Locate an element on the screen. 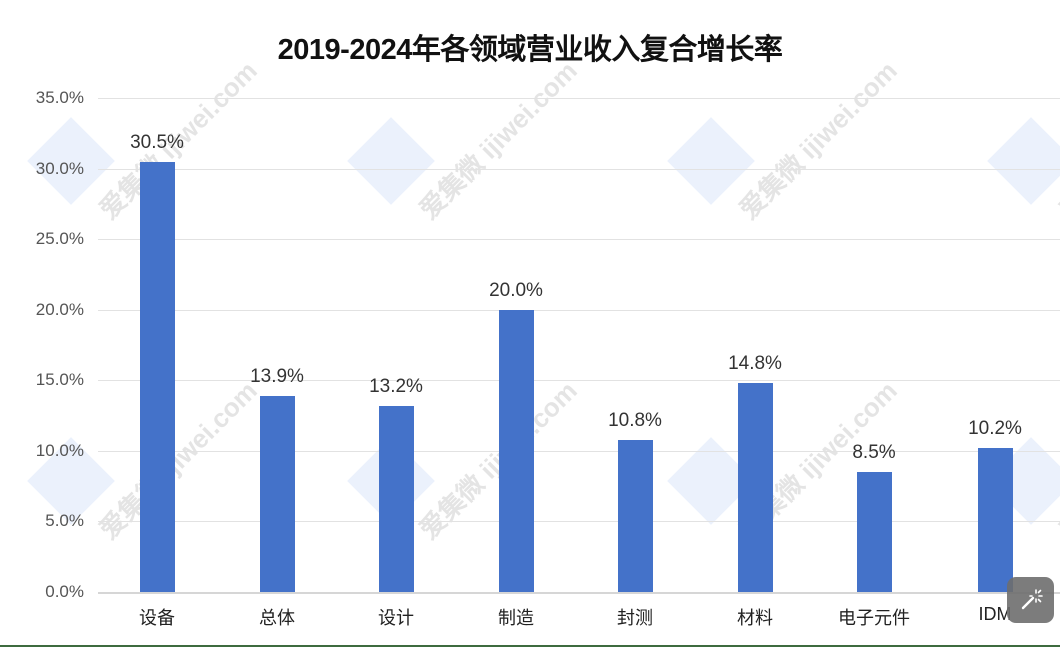 Image resolution: width=1060 pixels, height=647 pixels. bar-封测 is located at coordinates (635, 515).